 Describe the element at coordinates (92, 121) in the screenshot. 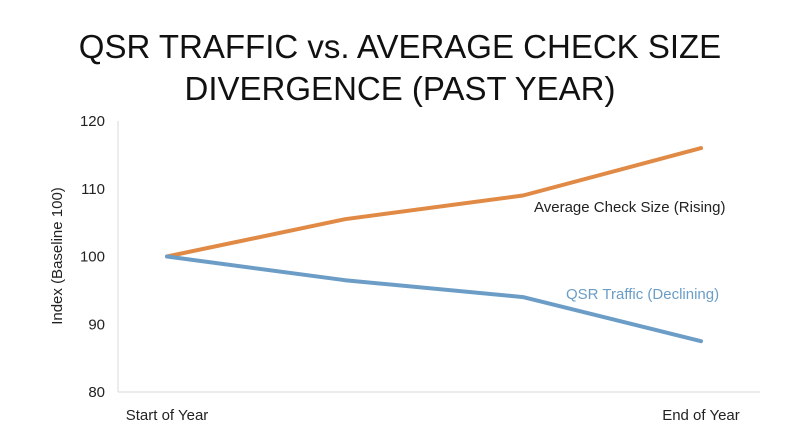

I see `y-tick-label: 120` at that location.